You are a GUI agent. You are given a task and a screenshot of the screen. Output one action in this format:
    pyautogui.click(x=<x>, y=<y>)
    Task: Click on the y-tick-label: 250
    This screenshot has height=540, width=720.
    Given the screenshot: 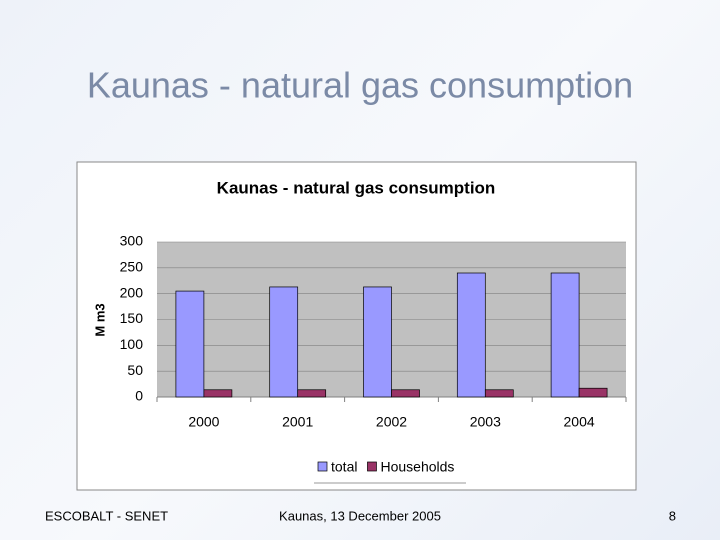 What is the action you would take?
    pyautogui.click(x=132, y=267)
    